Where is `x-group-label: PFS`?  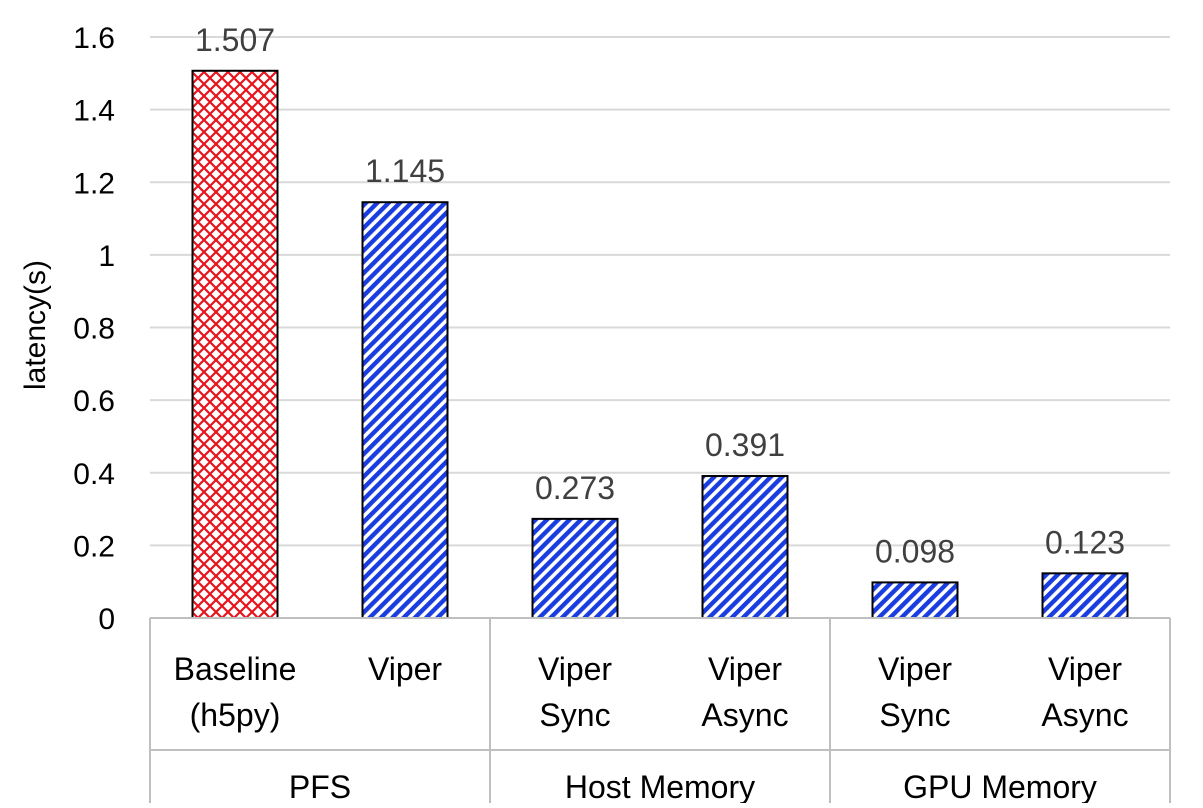 x-group-label: PFS is located at coordinates (320, 786).